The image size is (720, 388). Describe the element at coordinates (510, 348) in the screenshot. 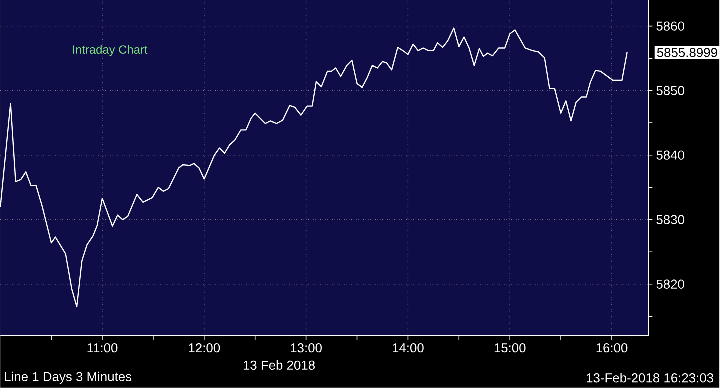

I see `x-tick-label: 15:00` at that location.